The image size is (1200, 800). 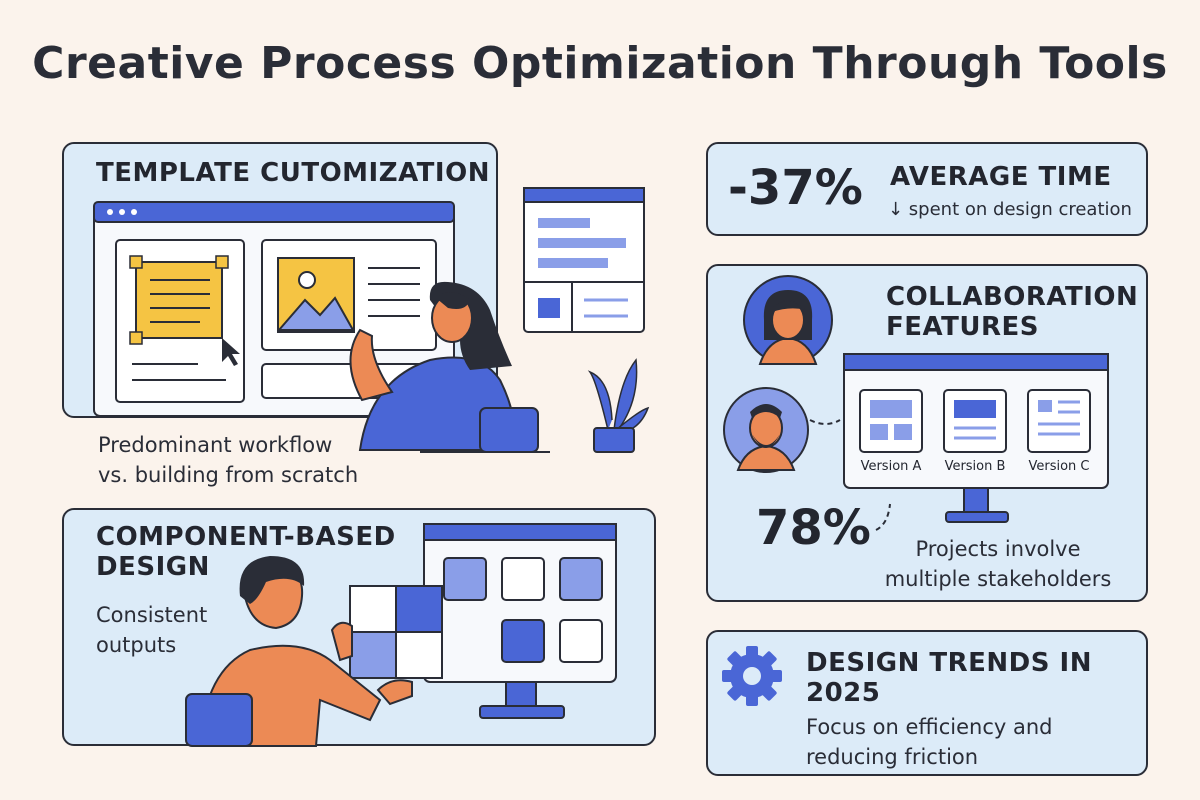 What do you see at coordinates (891, 466) in the screenshot?
I see `version-a-label: Version A` at bounding box center [891, 466].